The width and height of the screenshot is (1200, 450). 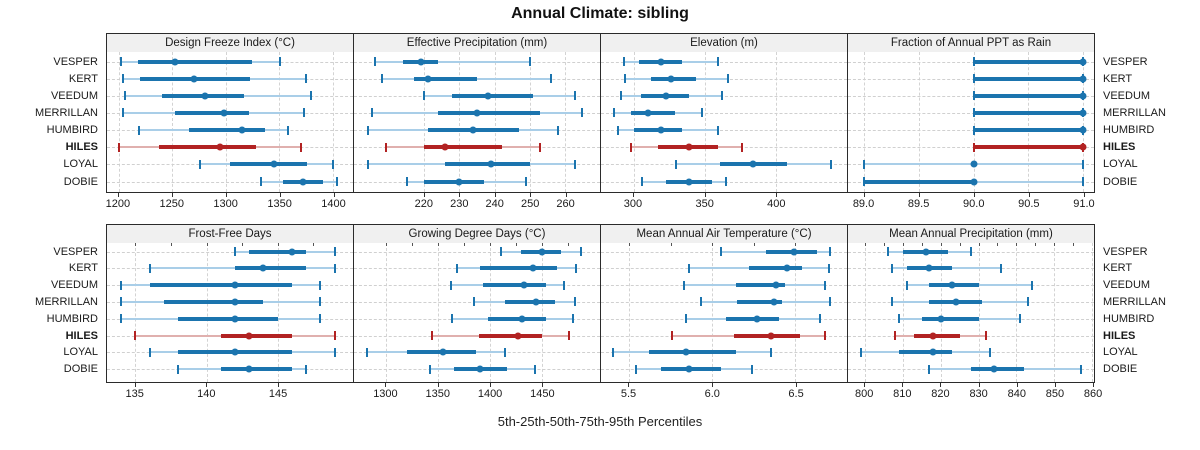 I want to click on axis-tick-label: 6.0, so click(x=712, y=394).